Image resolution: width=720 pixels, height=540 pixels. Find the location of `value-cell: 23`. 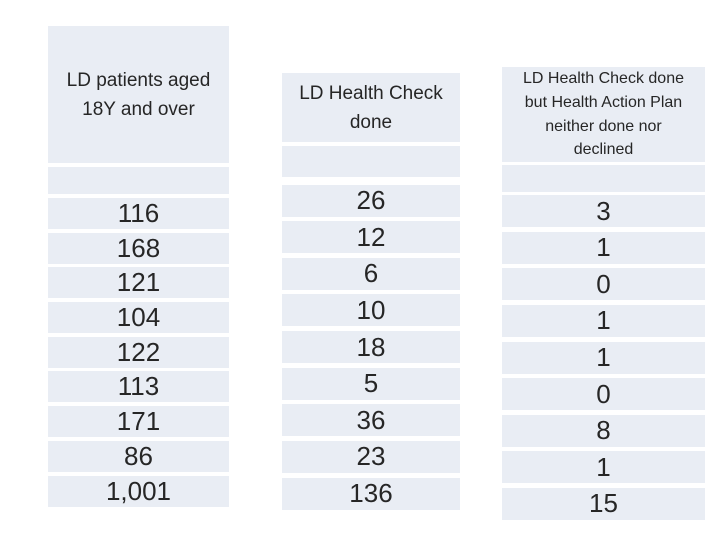

value-cell: 23 is located at coordinates (371, 456).